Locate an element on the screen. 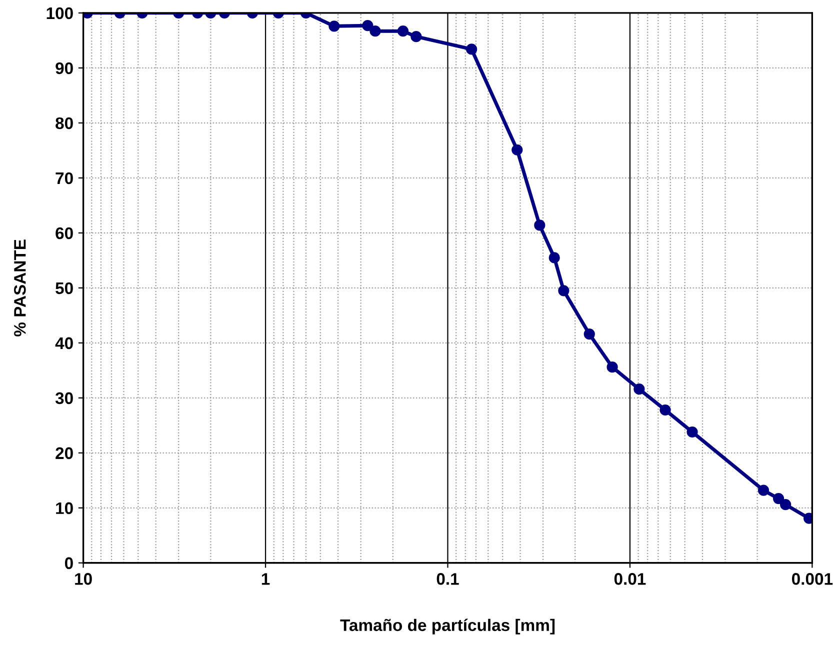 This screenshot has width=833, height=647. y-tick-label: 30 is located at coordinates (64, 398).